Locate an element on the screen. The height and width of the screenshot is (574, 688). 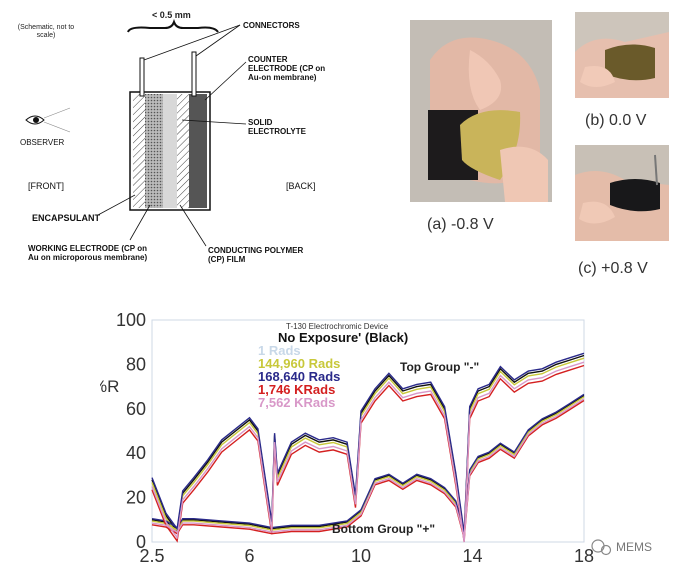
device-photo-a is located at coordinates (481, 111).